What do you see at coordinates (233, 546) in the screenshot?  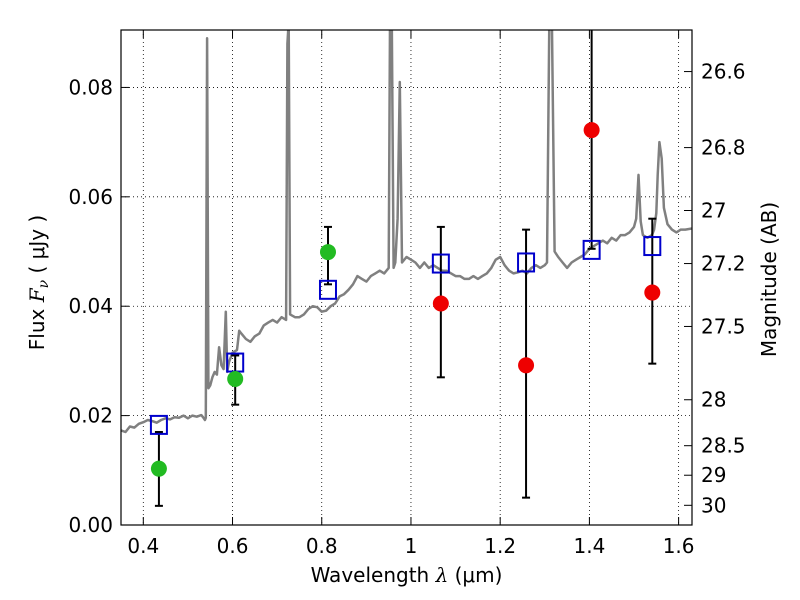 I see `x-tick-label: 0.6` at bounding box center [233, 546].